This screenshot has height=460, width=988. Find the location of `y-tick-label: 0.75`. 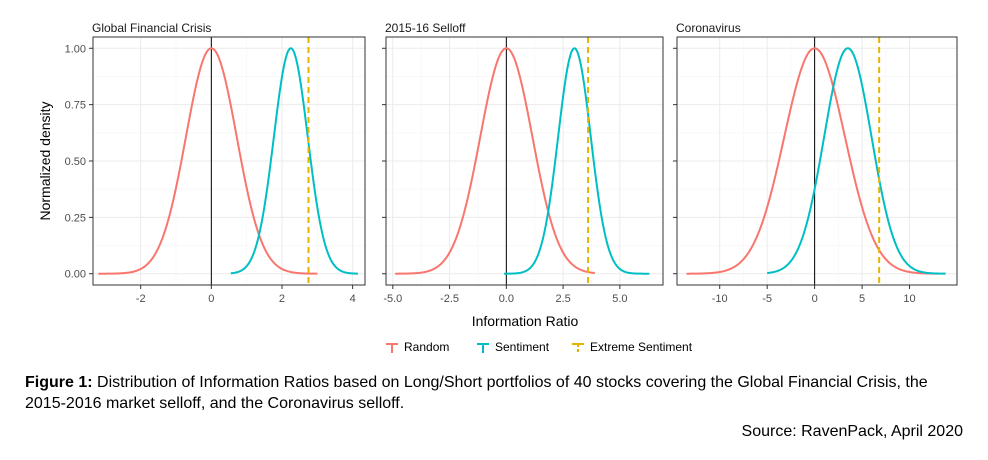

y-tick-label: 0.75 is located at coordinates (75, 106).